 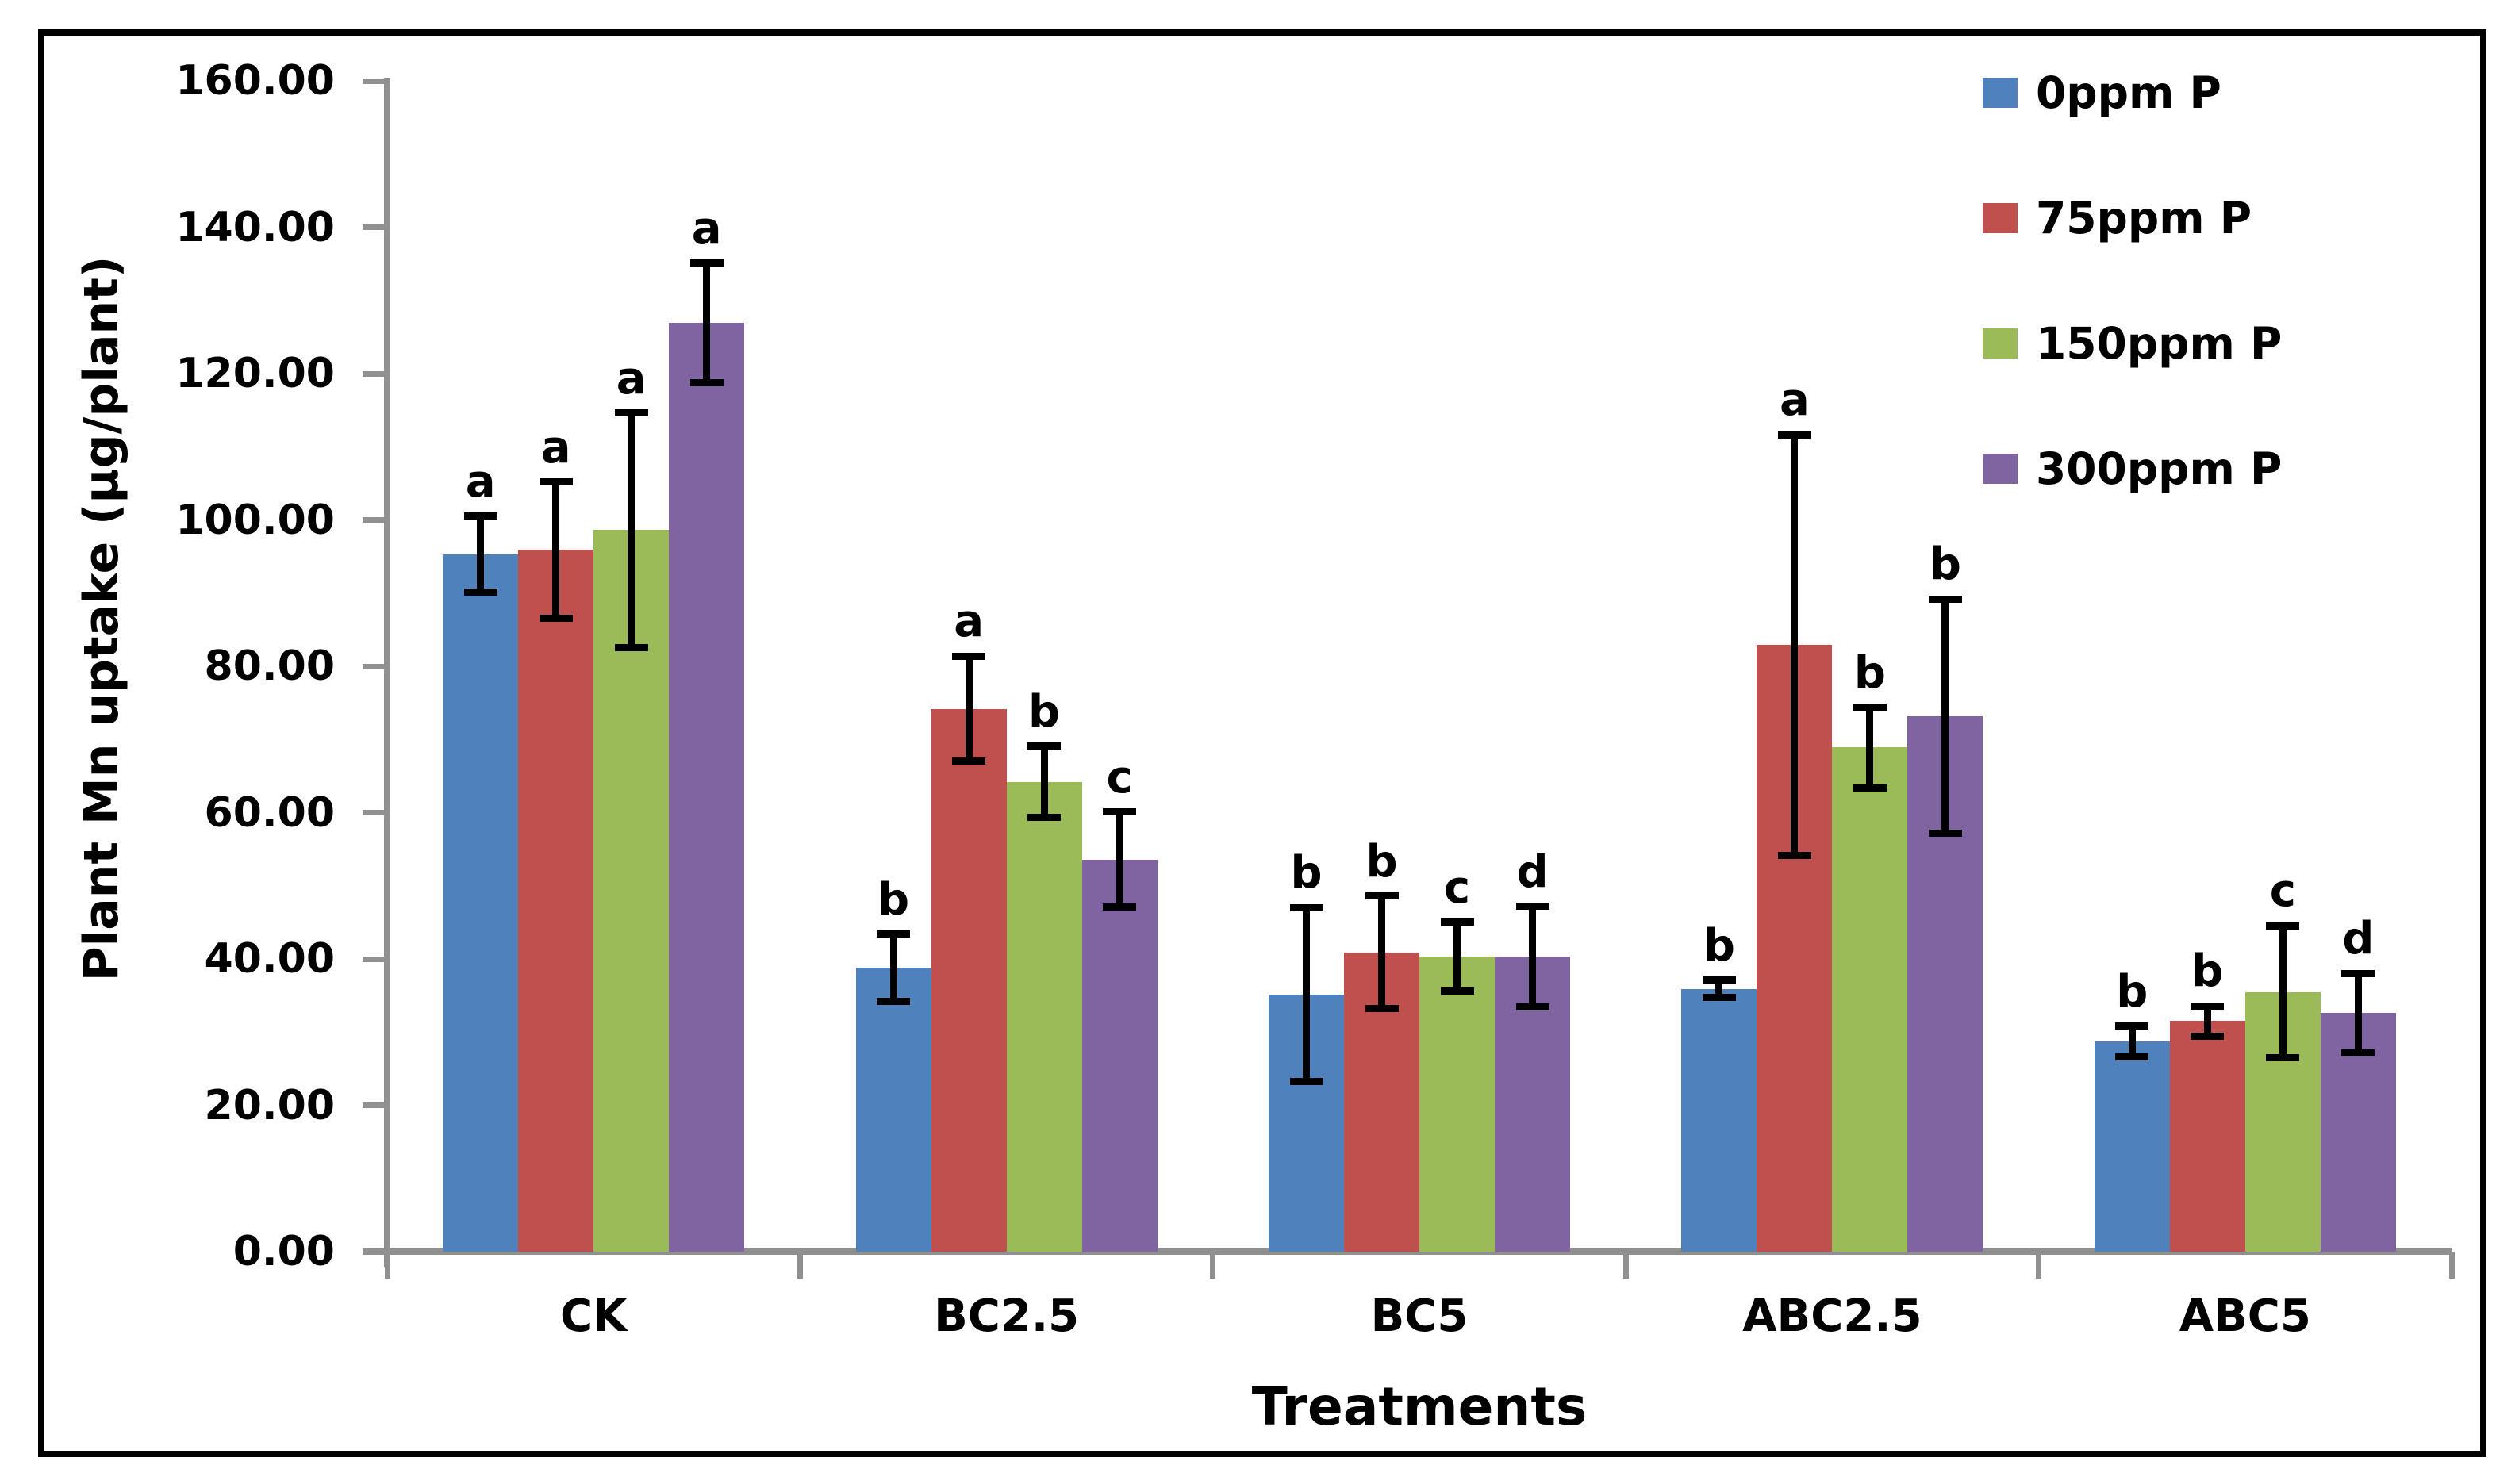 What do you see at coordinates (556, 482) in the screenshot?
I see `error-bar-cap-top-75ppm-P-CK` at bounding box center [556, 482].